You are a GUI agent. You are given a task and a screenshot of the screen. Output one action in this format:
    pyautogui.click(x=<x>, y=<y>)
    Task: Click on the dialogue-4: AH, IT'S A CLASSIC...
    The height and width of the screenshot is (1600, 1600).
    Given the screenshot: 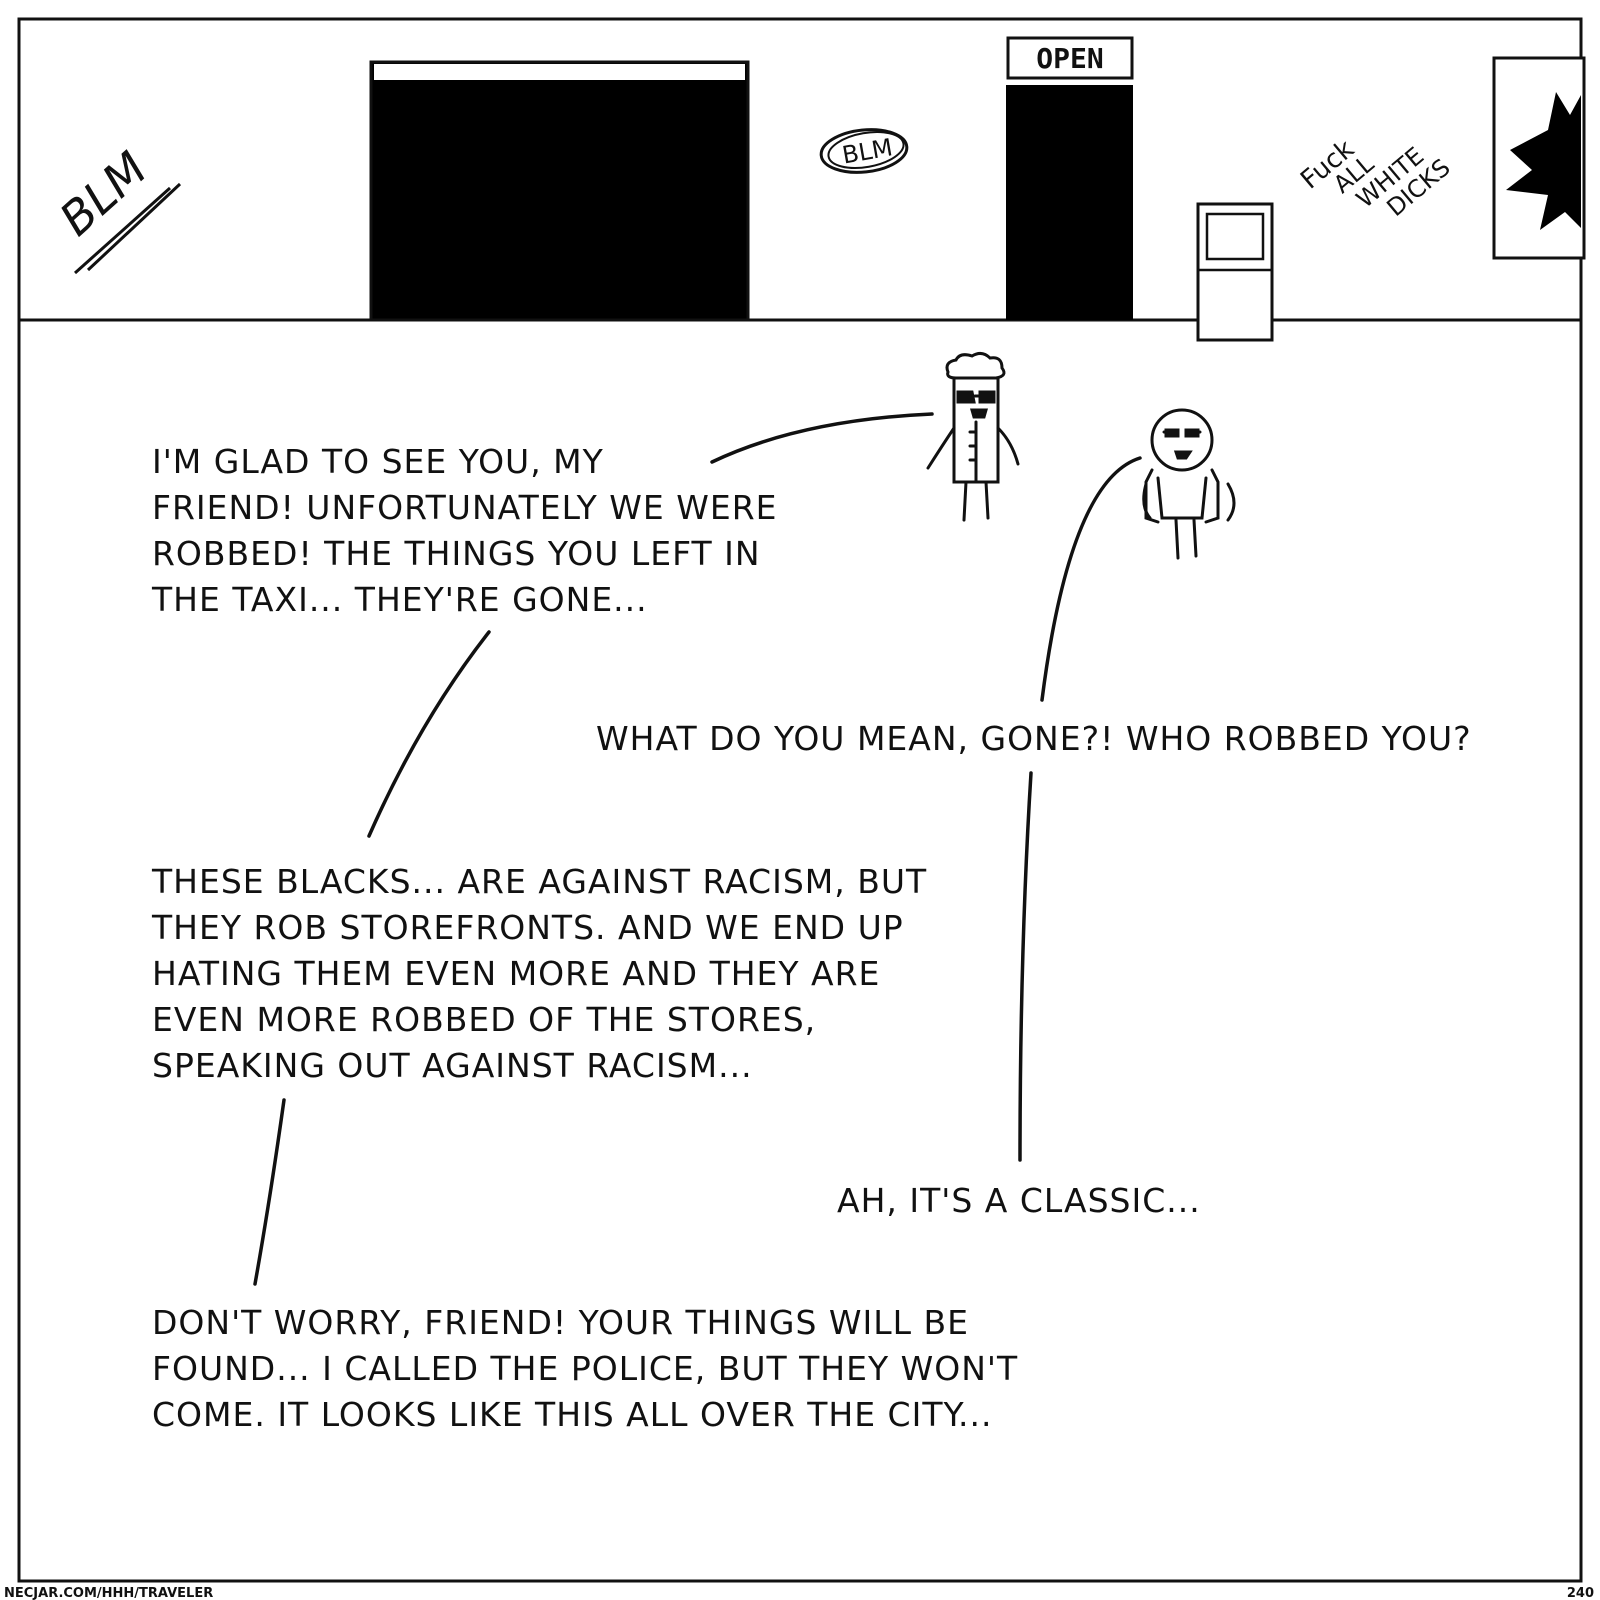 What is the action you would take?
    pyautogui.click(x=1019, y=1200)
    